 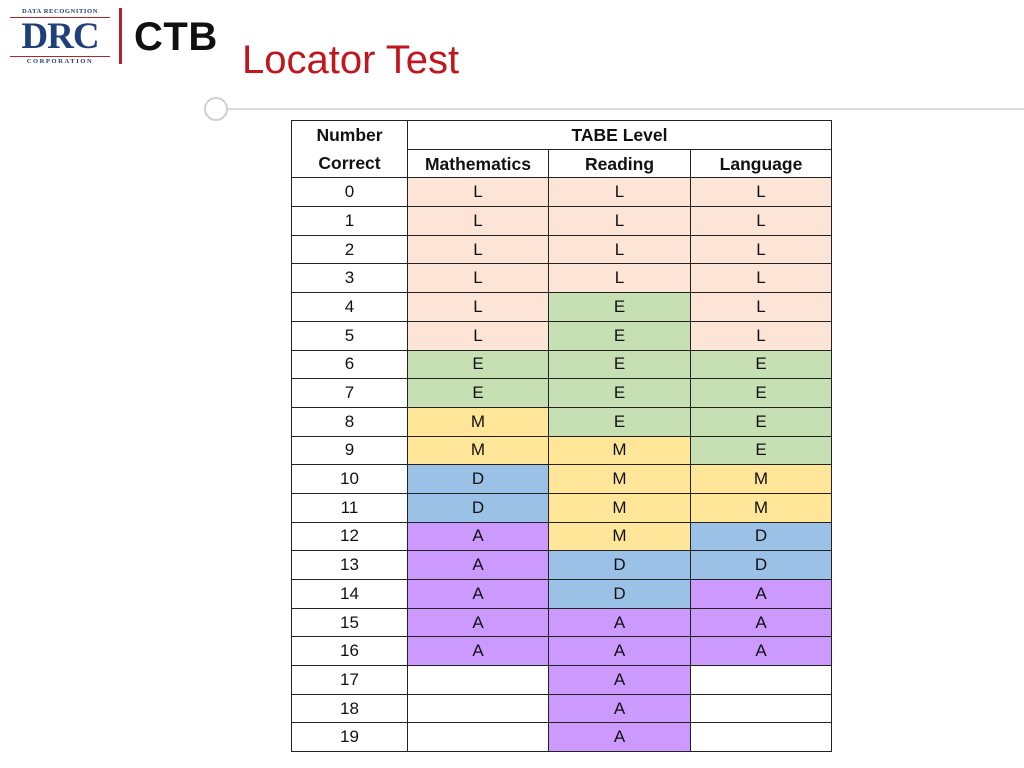 What do you see at coordinates (761, 163) in the screenshot?
I see `header-language: Language` at bounding box center [761, 163].